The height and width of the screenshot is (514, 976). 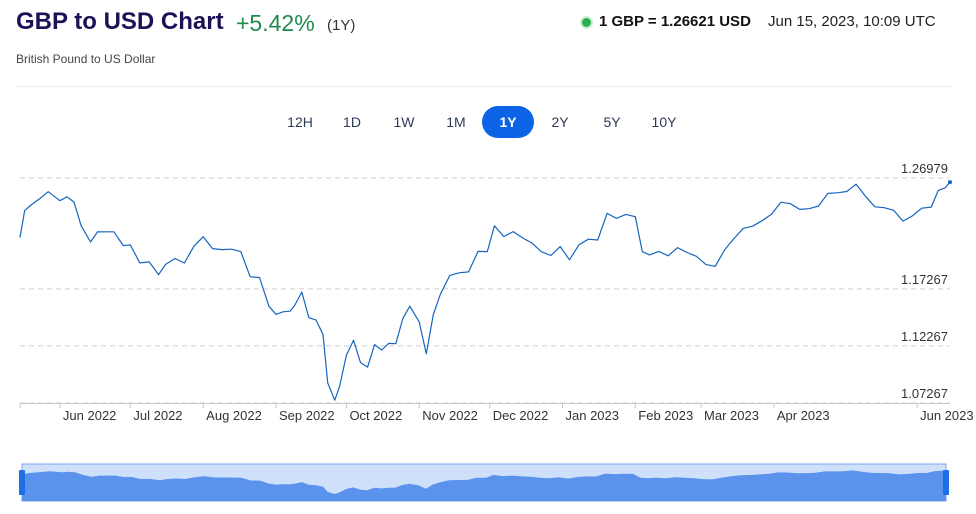 What do you see at coordinates (341, 25) in the screenshot?
I see `change-period: (1Y)` at bounding box center [341, 25].